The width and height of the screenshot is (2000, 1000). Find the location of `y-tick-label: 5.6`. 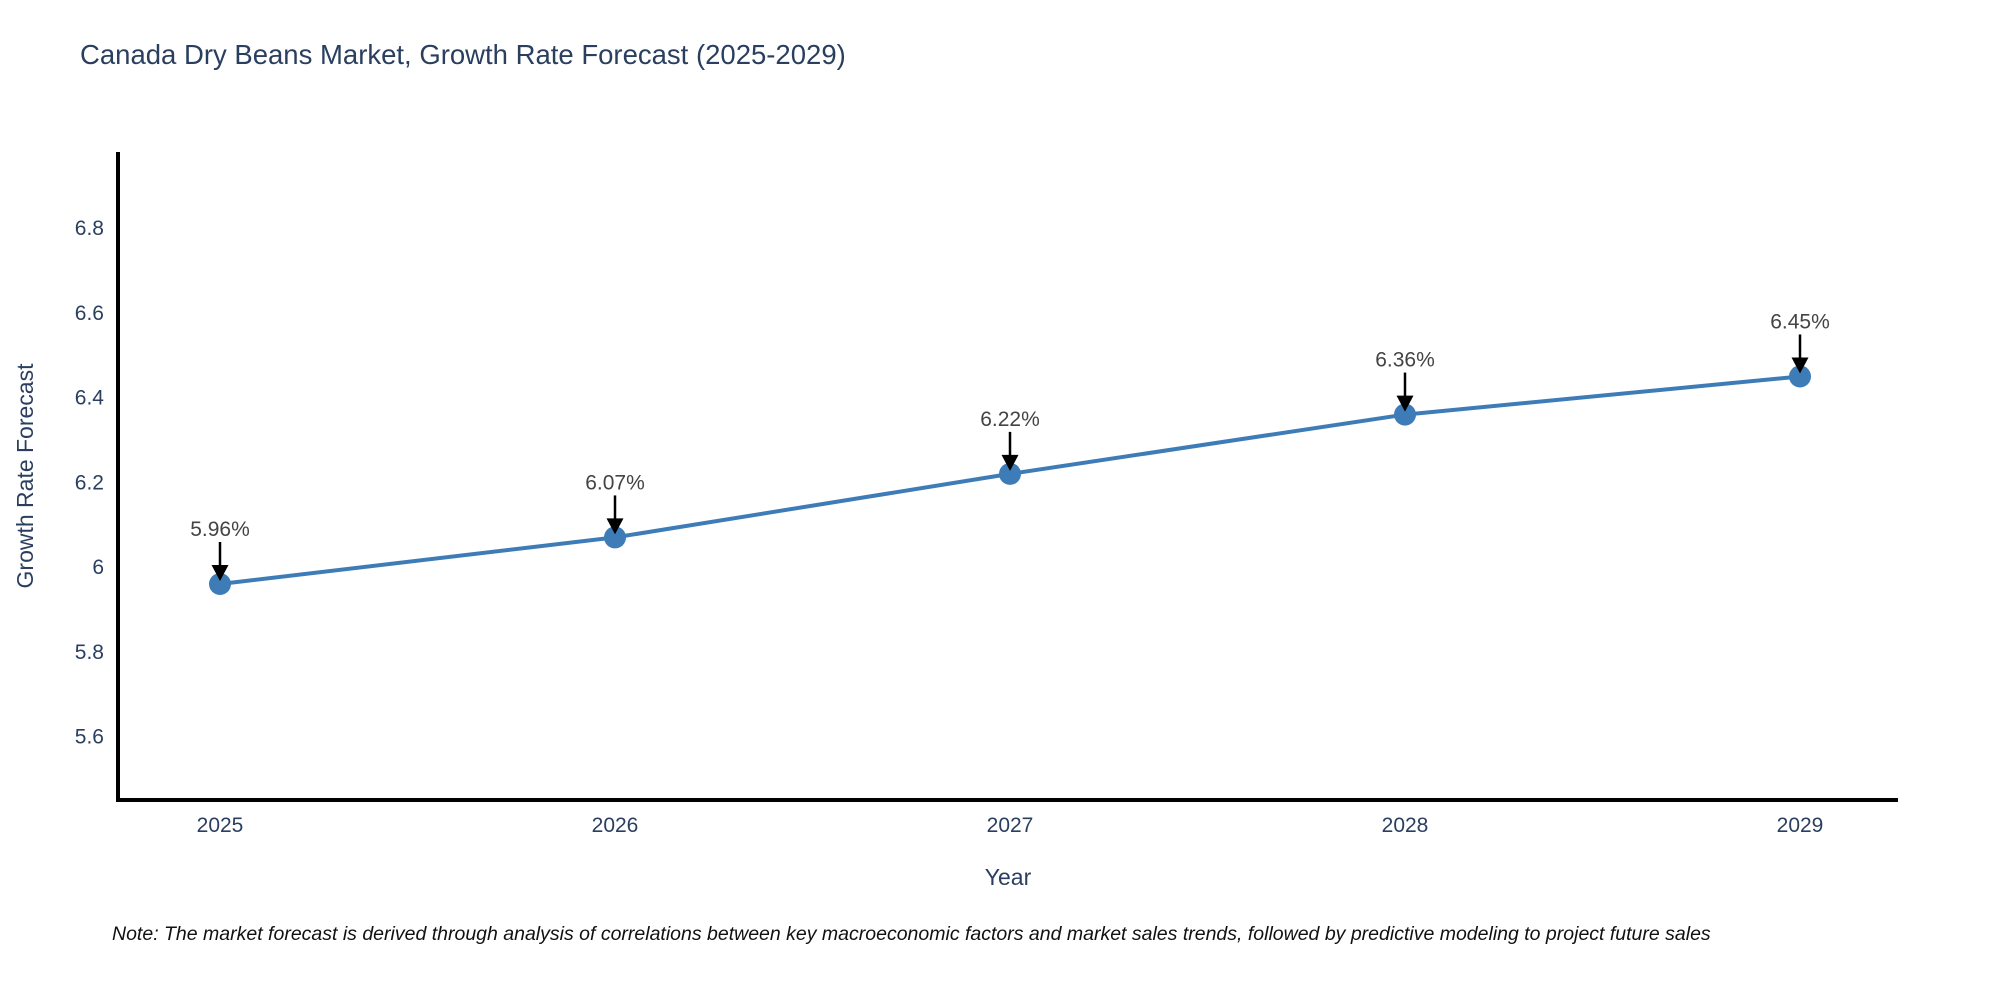

y-tick-label: 5.6 is located at coordinates (89, 736).